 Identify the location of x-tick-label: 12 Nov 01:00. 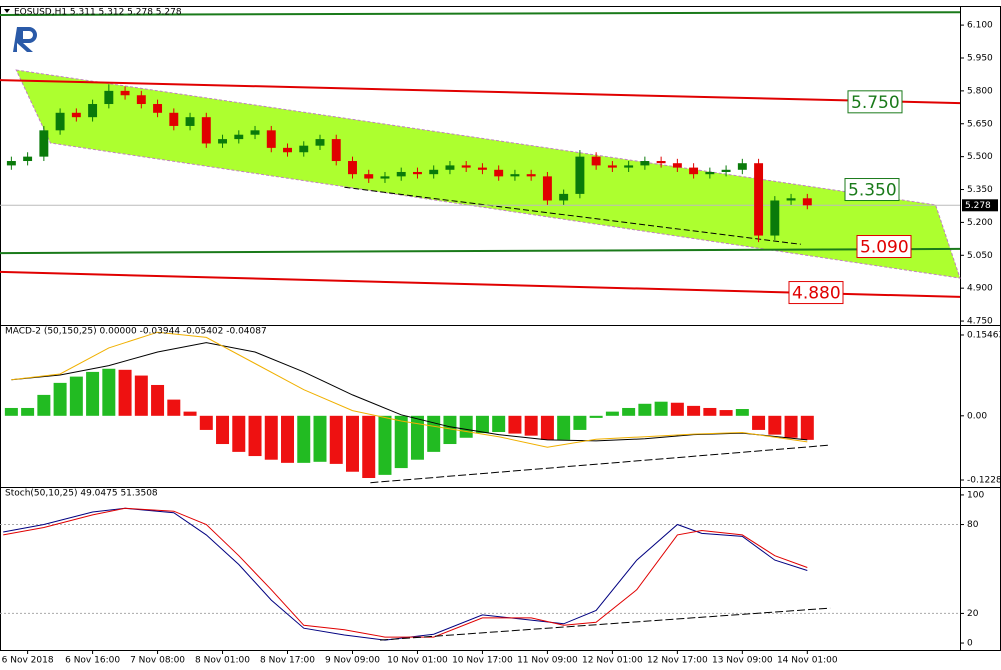
(612, 661).